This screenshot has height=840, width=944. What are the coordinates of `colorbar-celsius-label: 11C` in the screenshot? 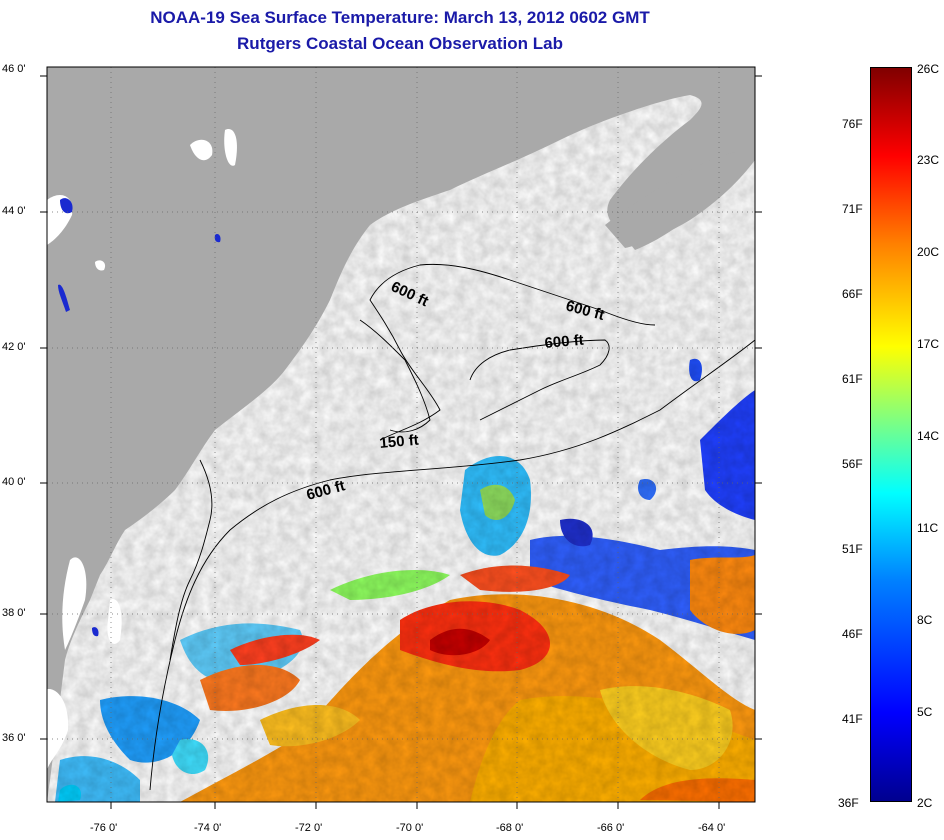 It's located at (928, 528).